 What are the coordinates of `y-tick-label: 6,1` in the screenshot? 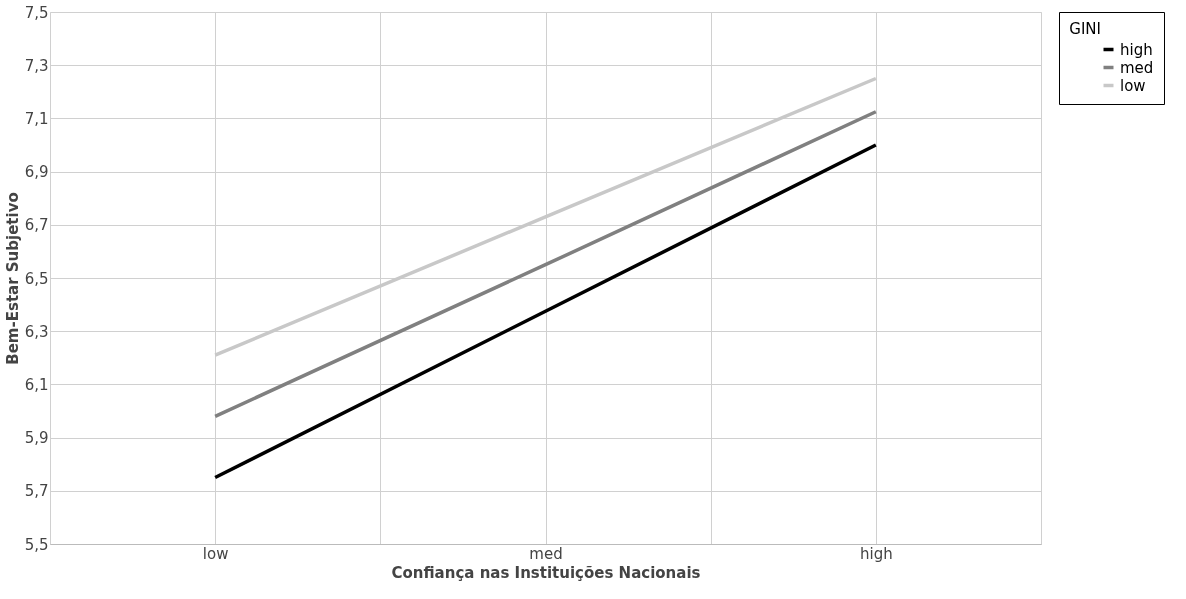 It's located at (36, 384).